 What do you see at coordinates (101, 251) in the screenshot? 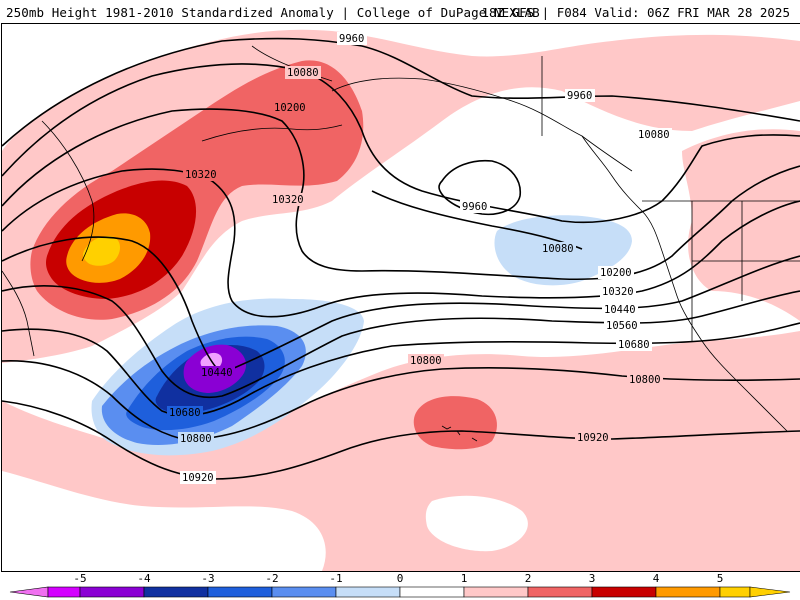
I see `anomaly-plus5-region` at bounding box center [101, 251].